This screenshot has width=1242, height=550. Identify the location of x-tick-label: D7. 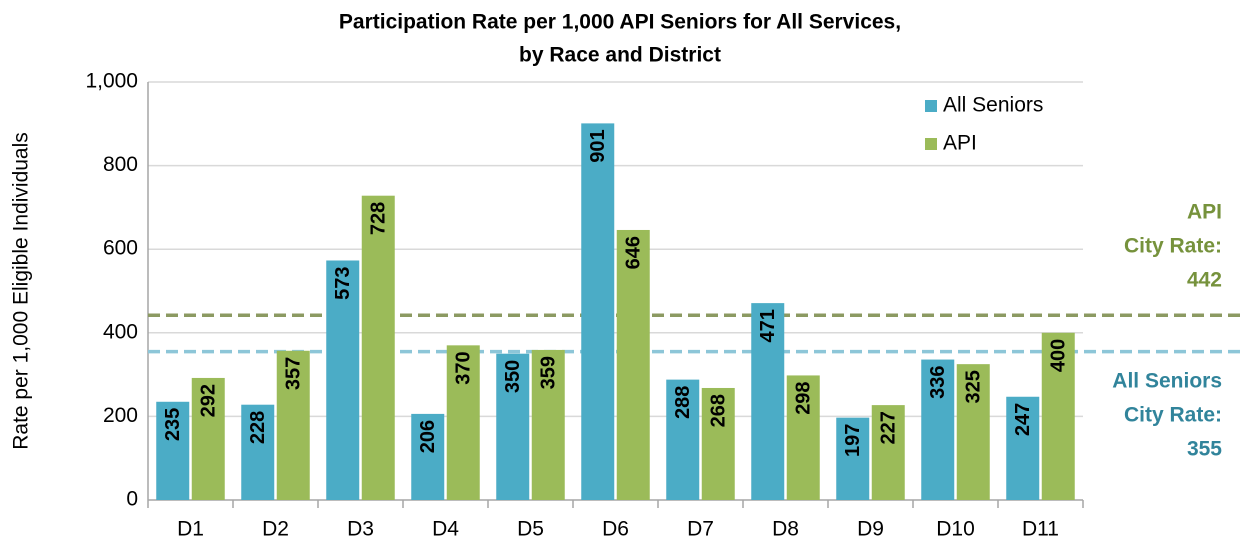
(700, 529).